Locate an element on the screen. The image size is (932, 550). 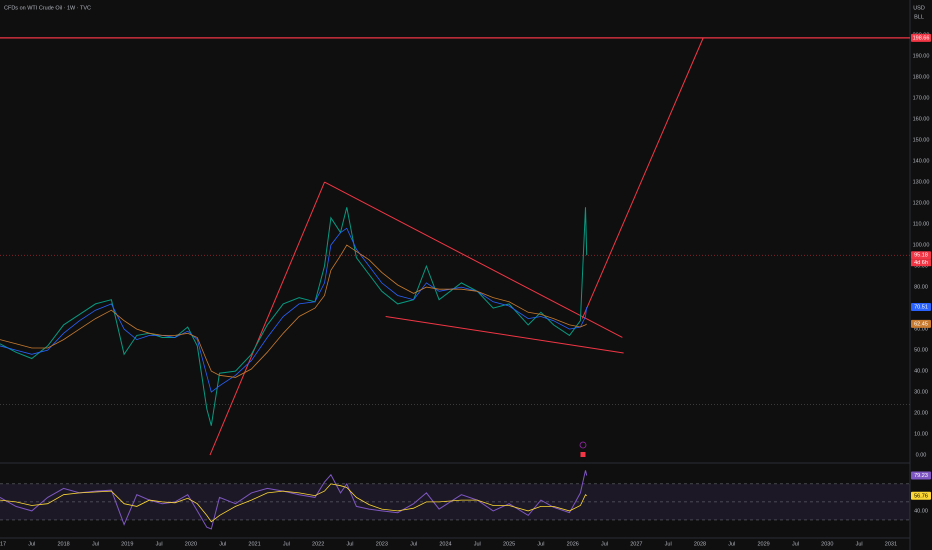
event-icon is located at coordinates (583, 445).